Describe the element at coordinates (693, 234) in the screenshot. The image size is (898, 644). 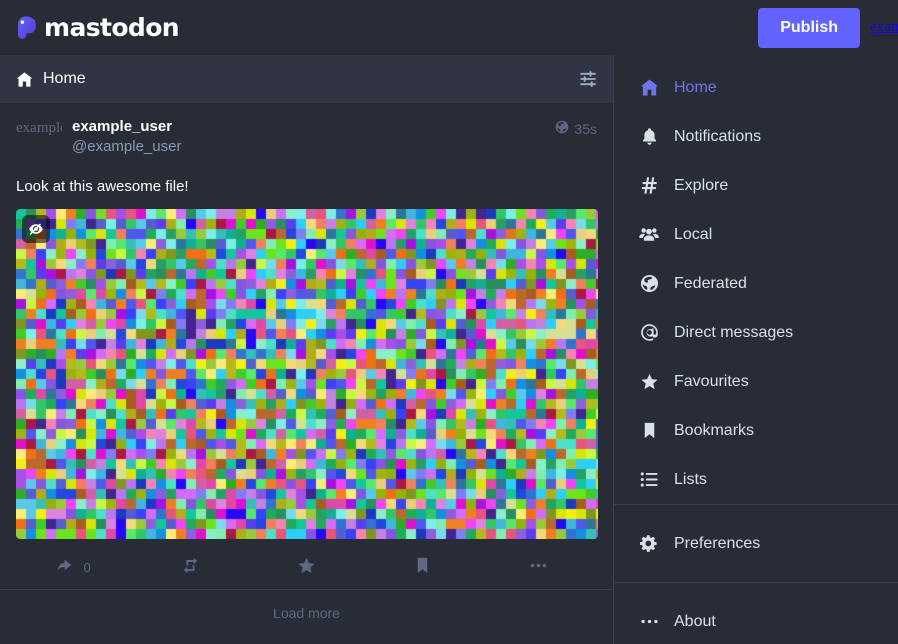
I see `sidebar-item-label: Local` at that location.